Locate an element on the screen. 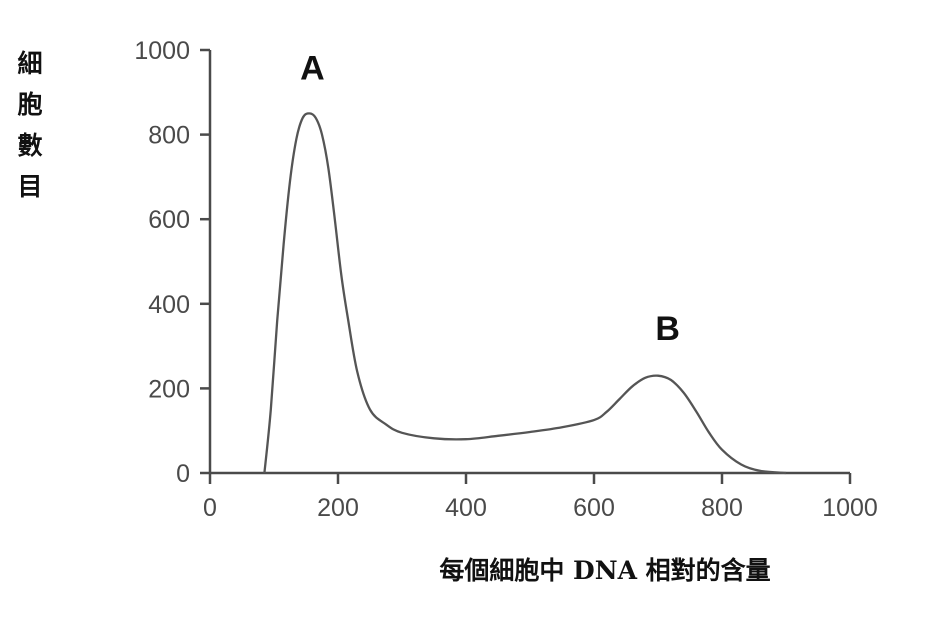  x-tick-label: 1000 is located at coordinates (850, 508).